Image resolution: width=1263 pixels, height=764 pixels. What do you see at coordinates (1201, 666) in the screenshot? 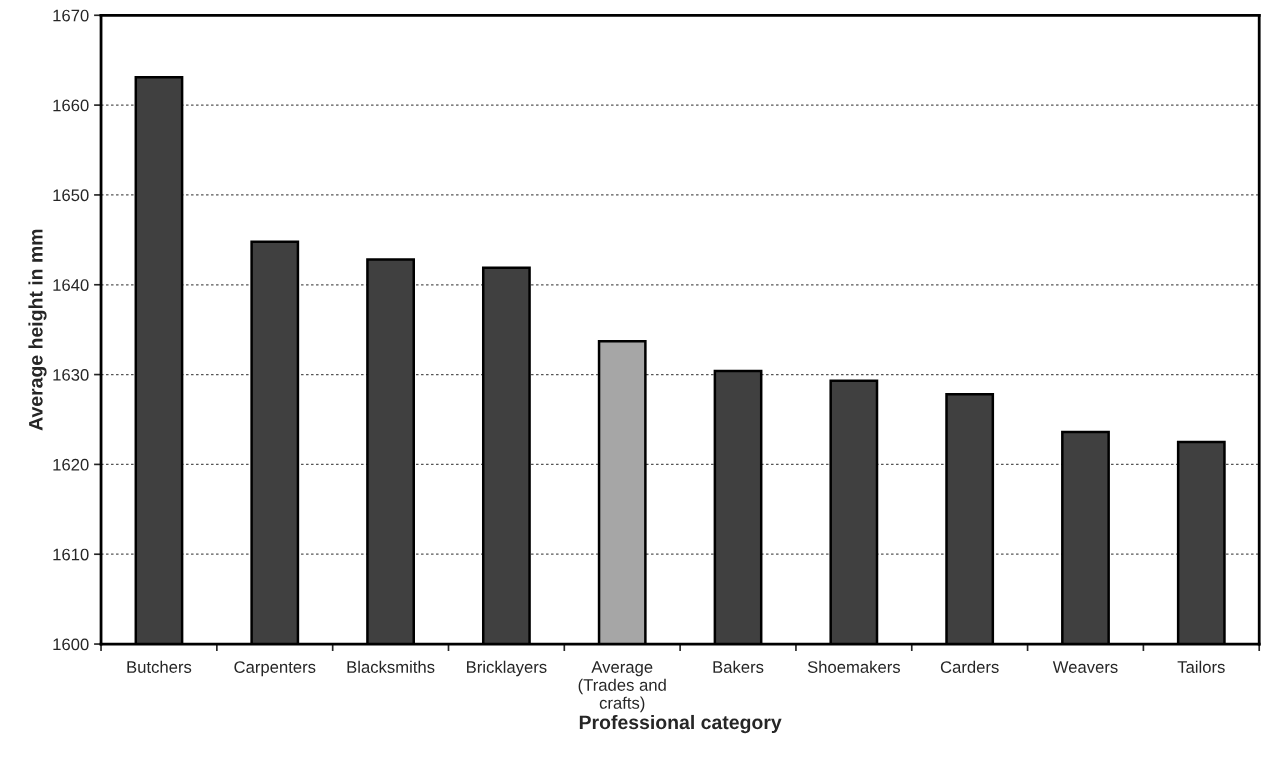
I see `x-tick-label: Tailors` at bounding box center [1201, 666].